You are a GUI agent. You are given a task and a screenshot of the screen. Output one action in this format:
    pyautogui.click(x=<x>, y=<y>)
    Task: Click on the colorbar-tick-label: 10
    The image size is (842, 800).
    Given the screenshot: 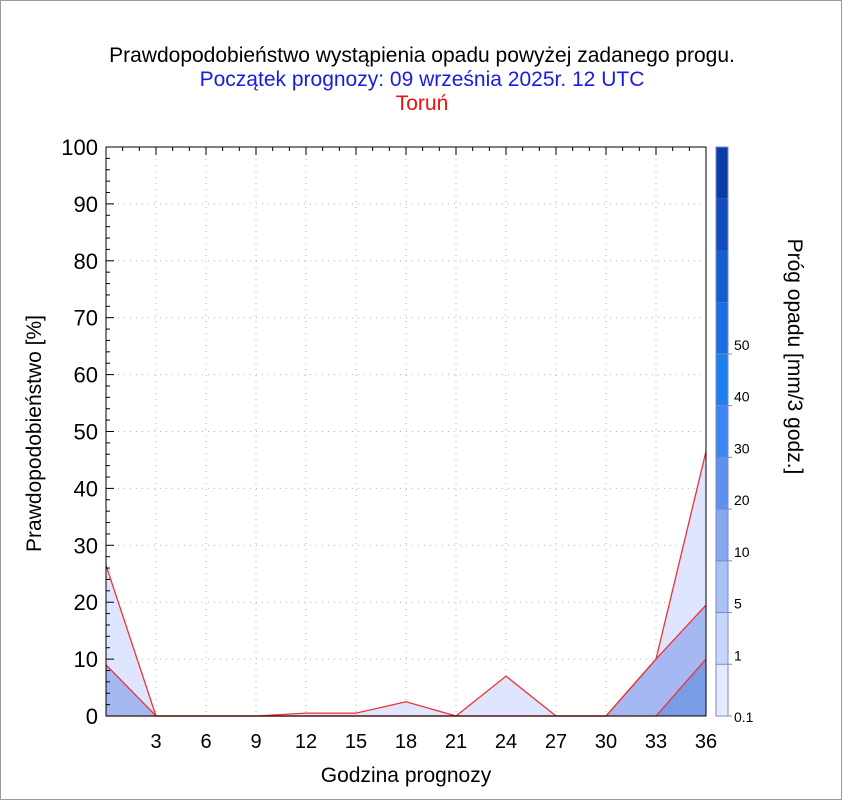 What is the action you would take?
    pyautogui.click(x=742, y=552)
    